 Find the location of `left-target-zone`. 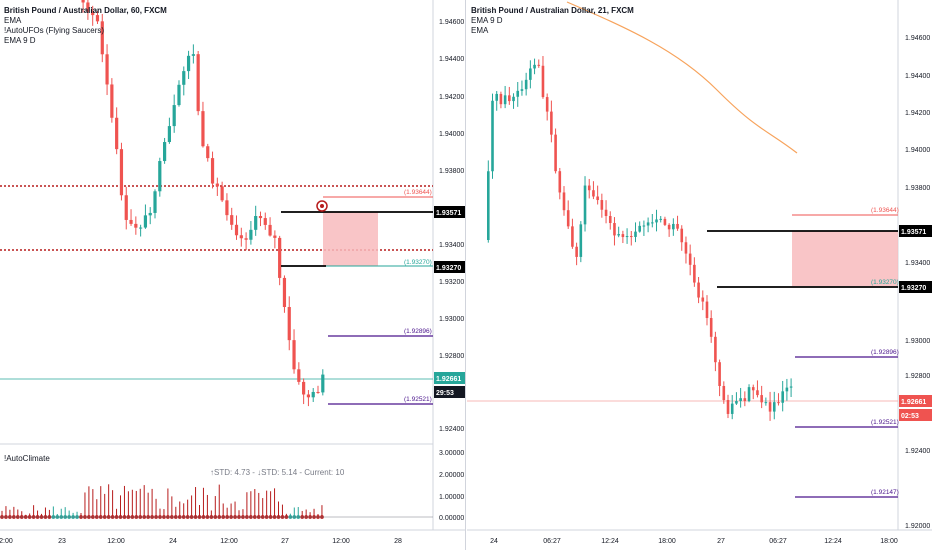

left-target-zone is located at coordinates (350, 239).